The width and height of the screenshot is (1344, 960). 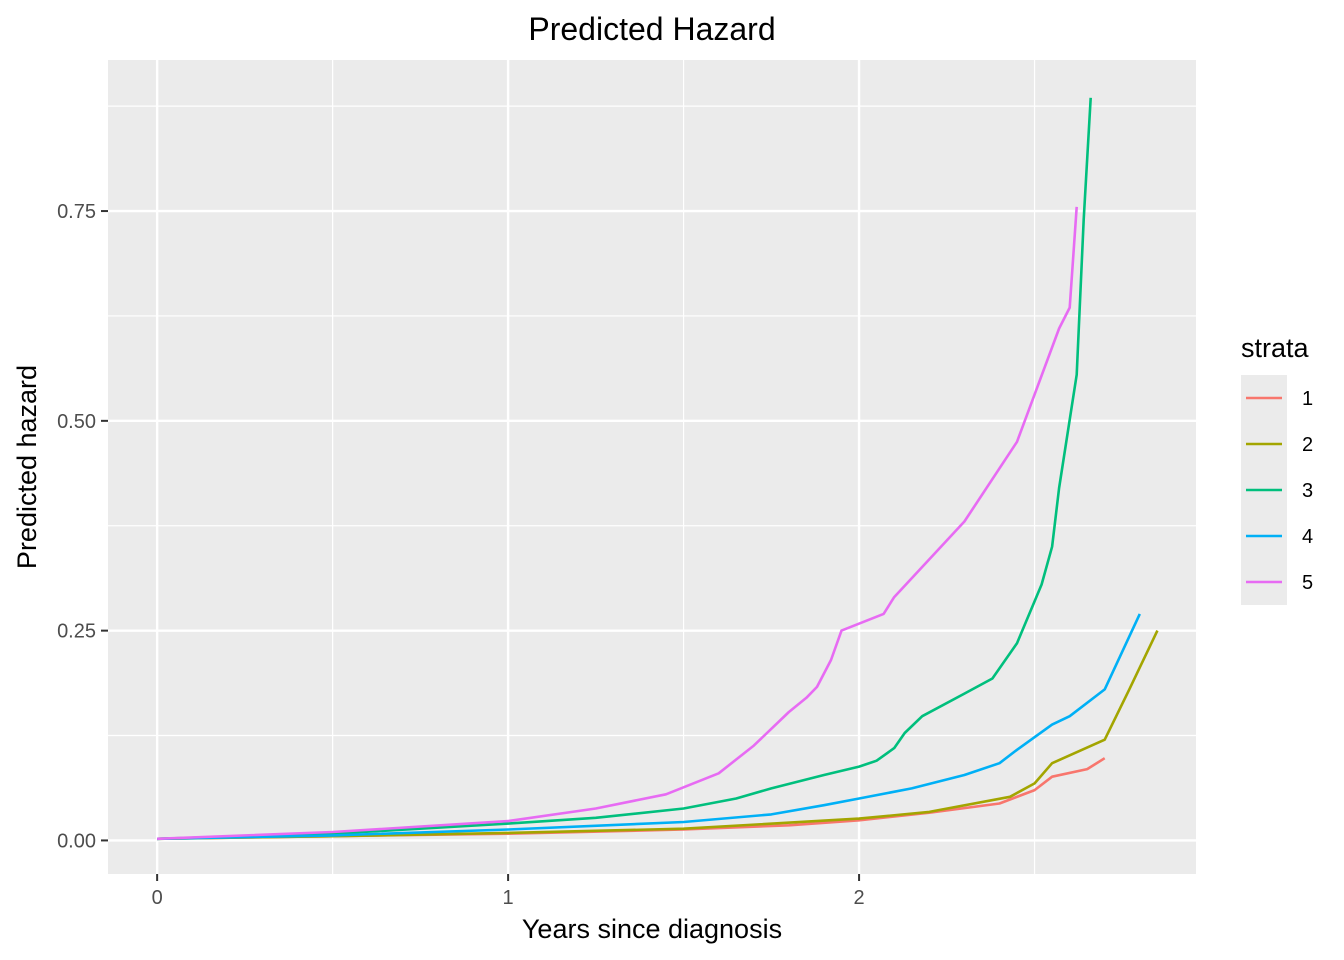 What do you see at coordinates (76, 632) in the screenshot?
I see `y-tick-label: 0.25` at bounding box center [76, 632].